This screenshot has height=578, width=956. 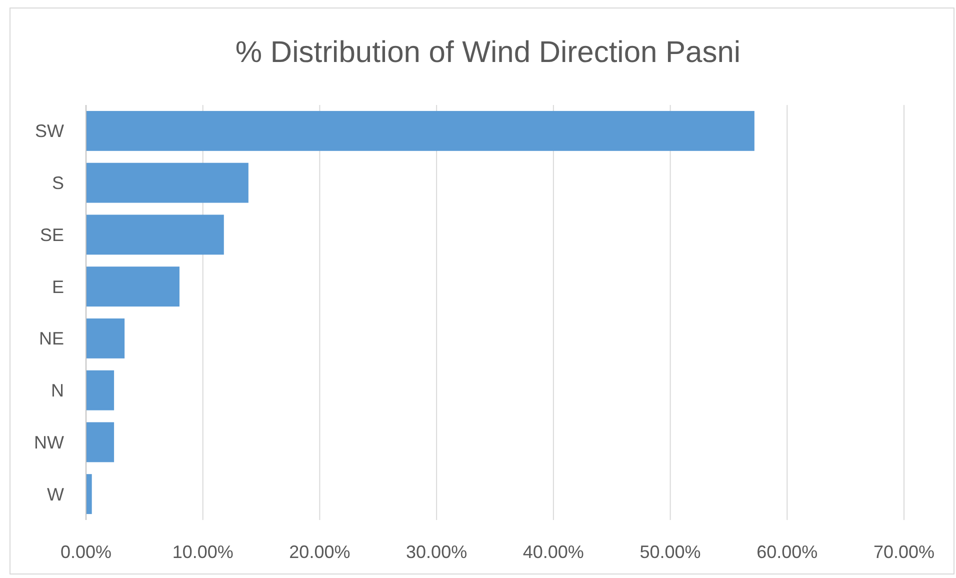 I want to click on y-tick-label: E, so click(x=58, y=286).